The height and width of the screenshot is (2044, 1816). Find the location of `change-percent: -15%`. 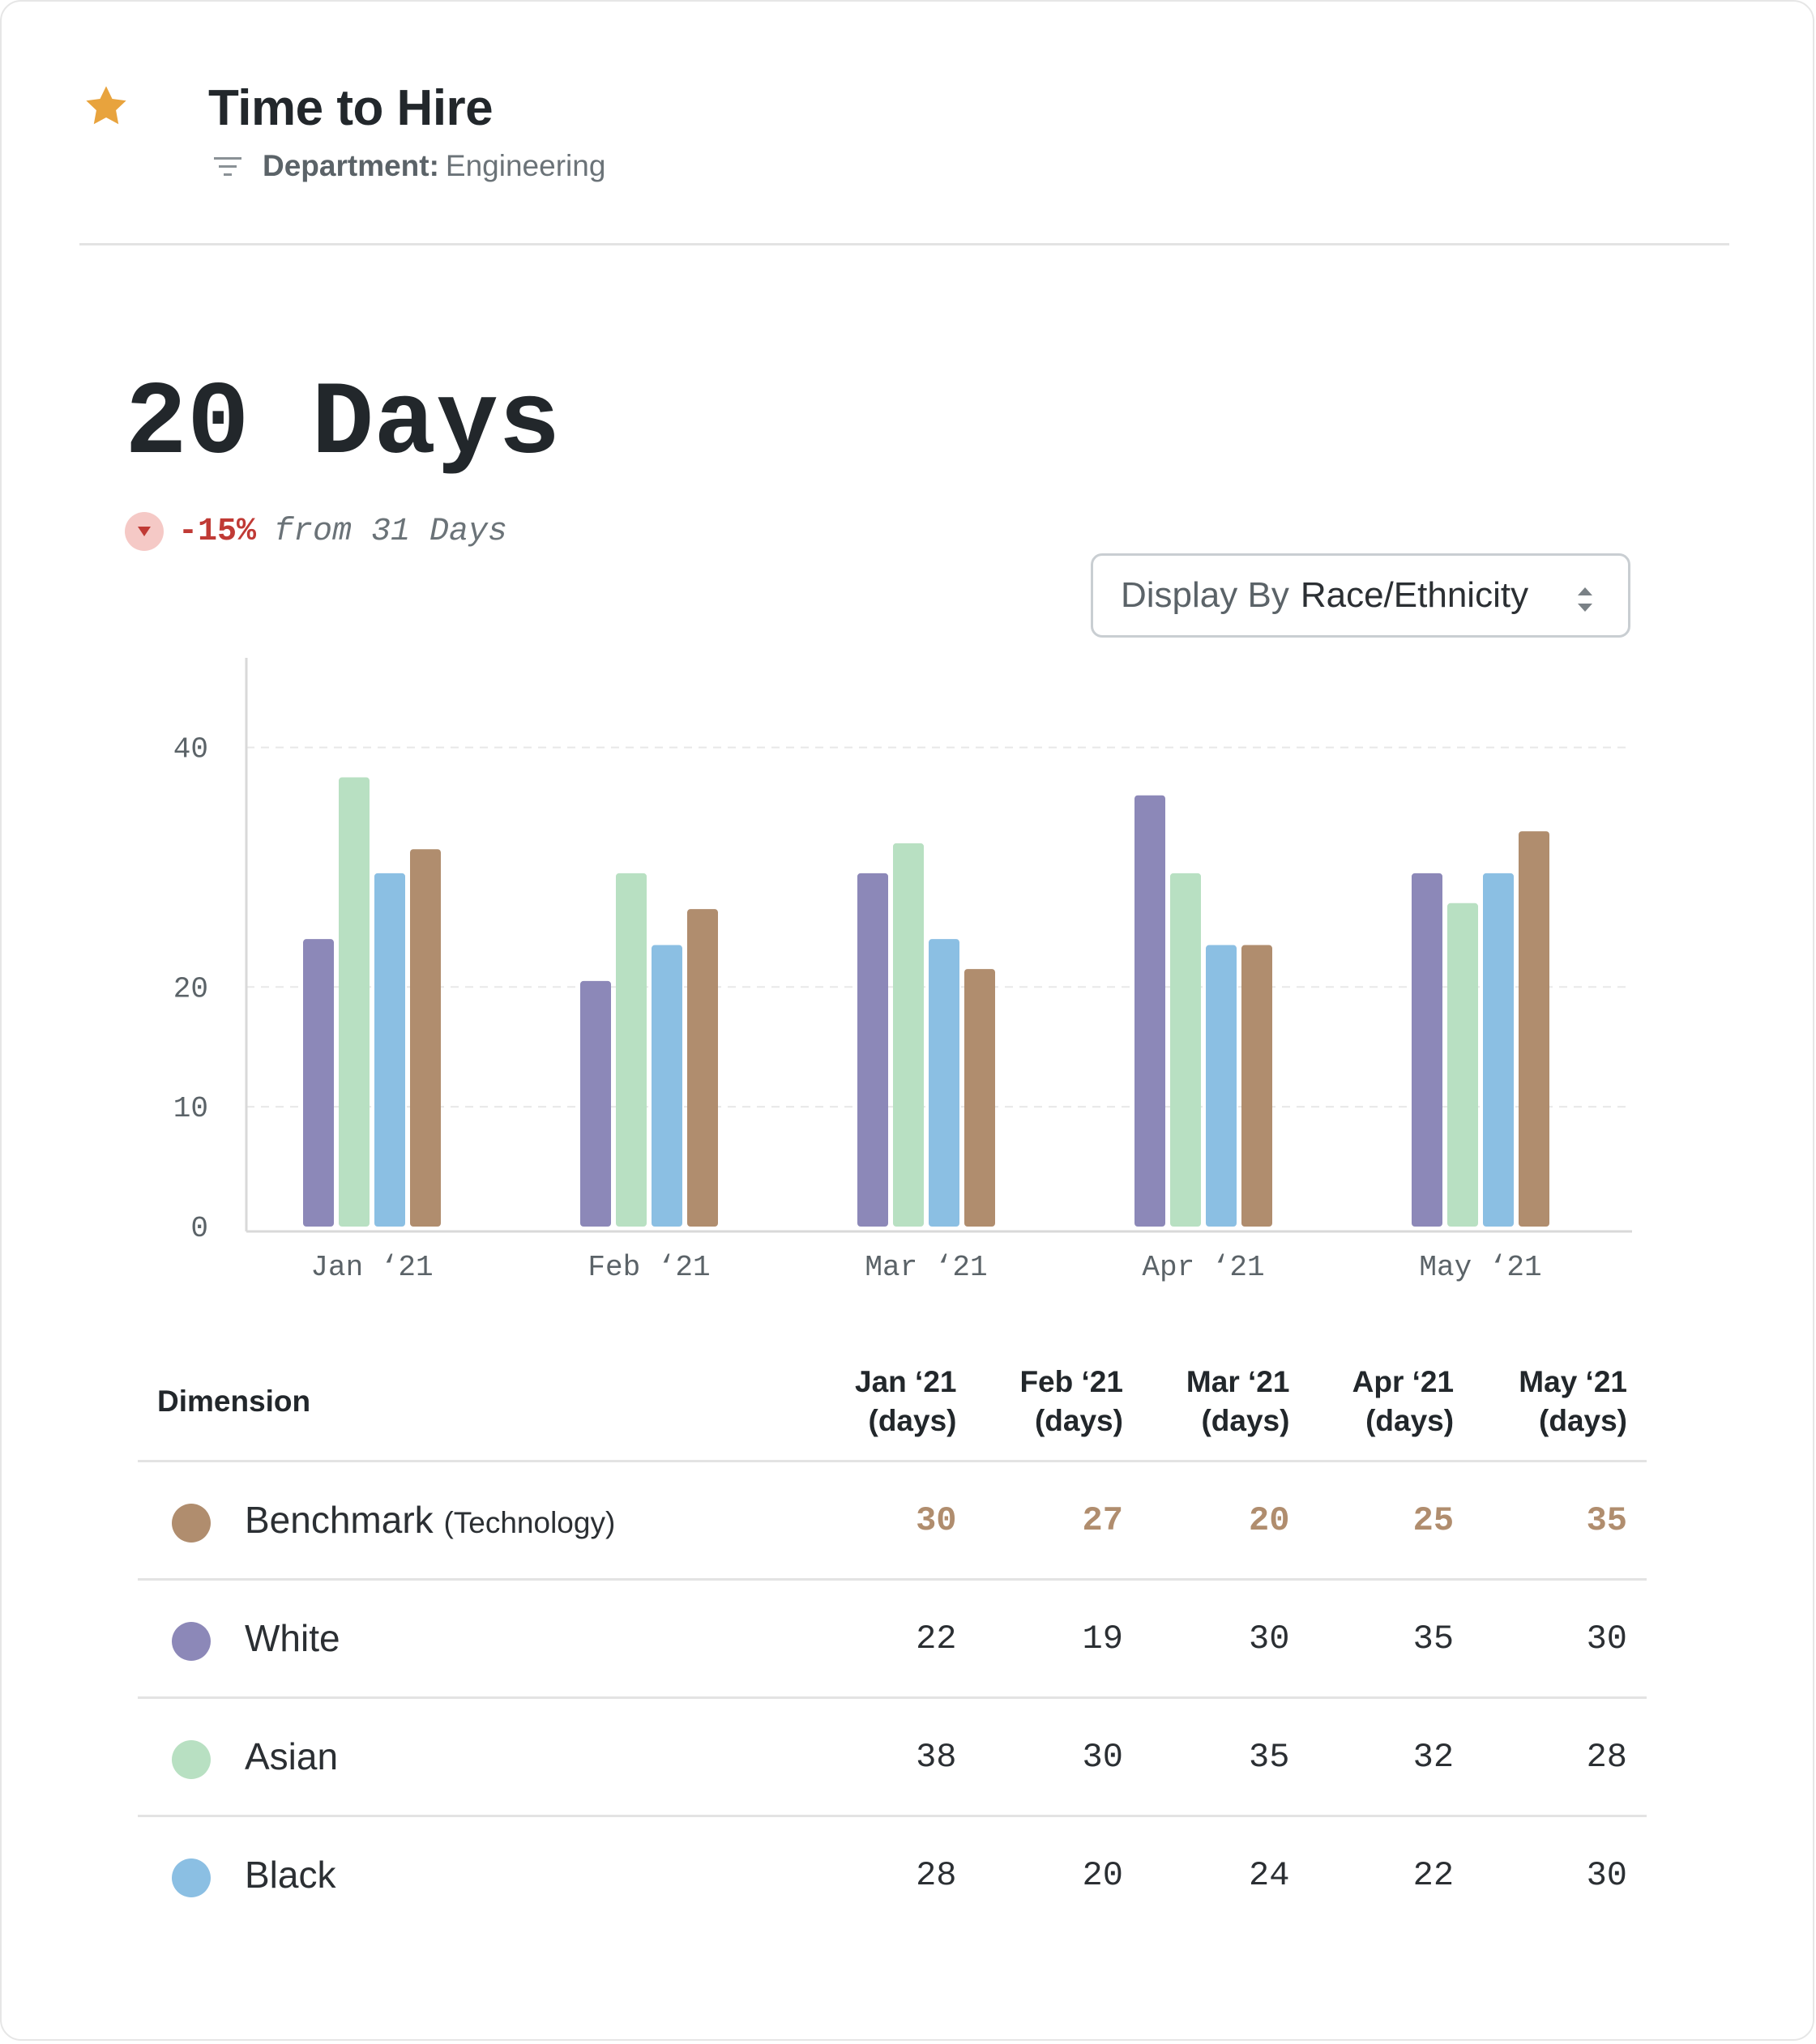

change-percent: -15% is located at coordinates (217, 531).